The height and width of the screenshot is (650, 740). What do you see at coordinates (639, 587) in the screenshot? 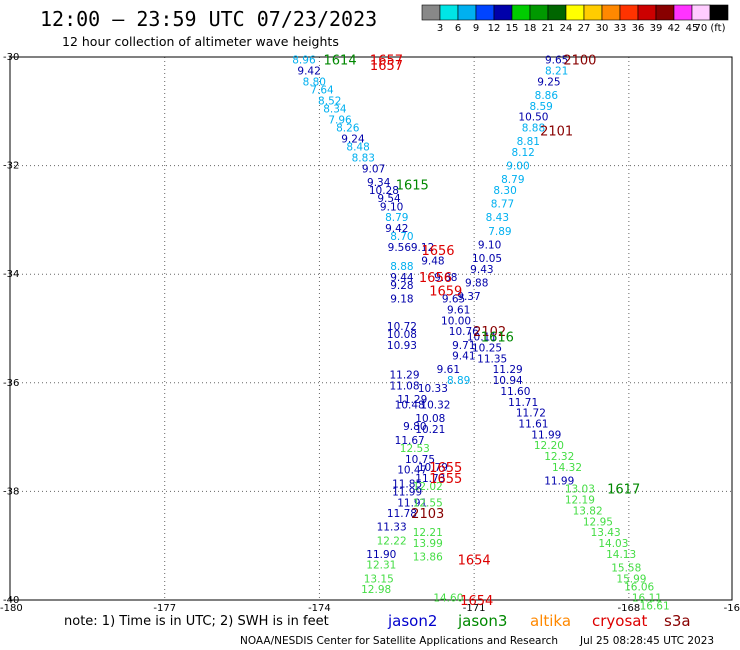
I see `wave-height-label: 16.06` at bounding box center [639, 587].